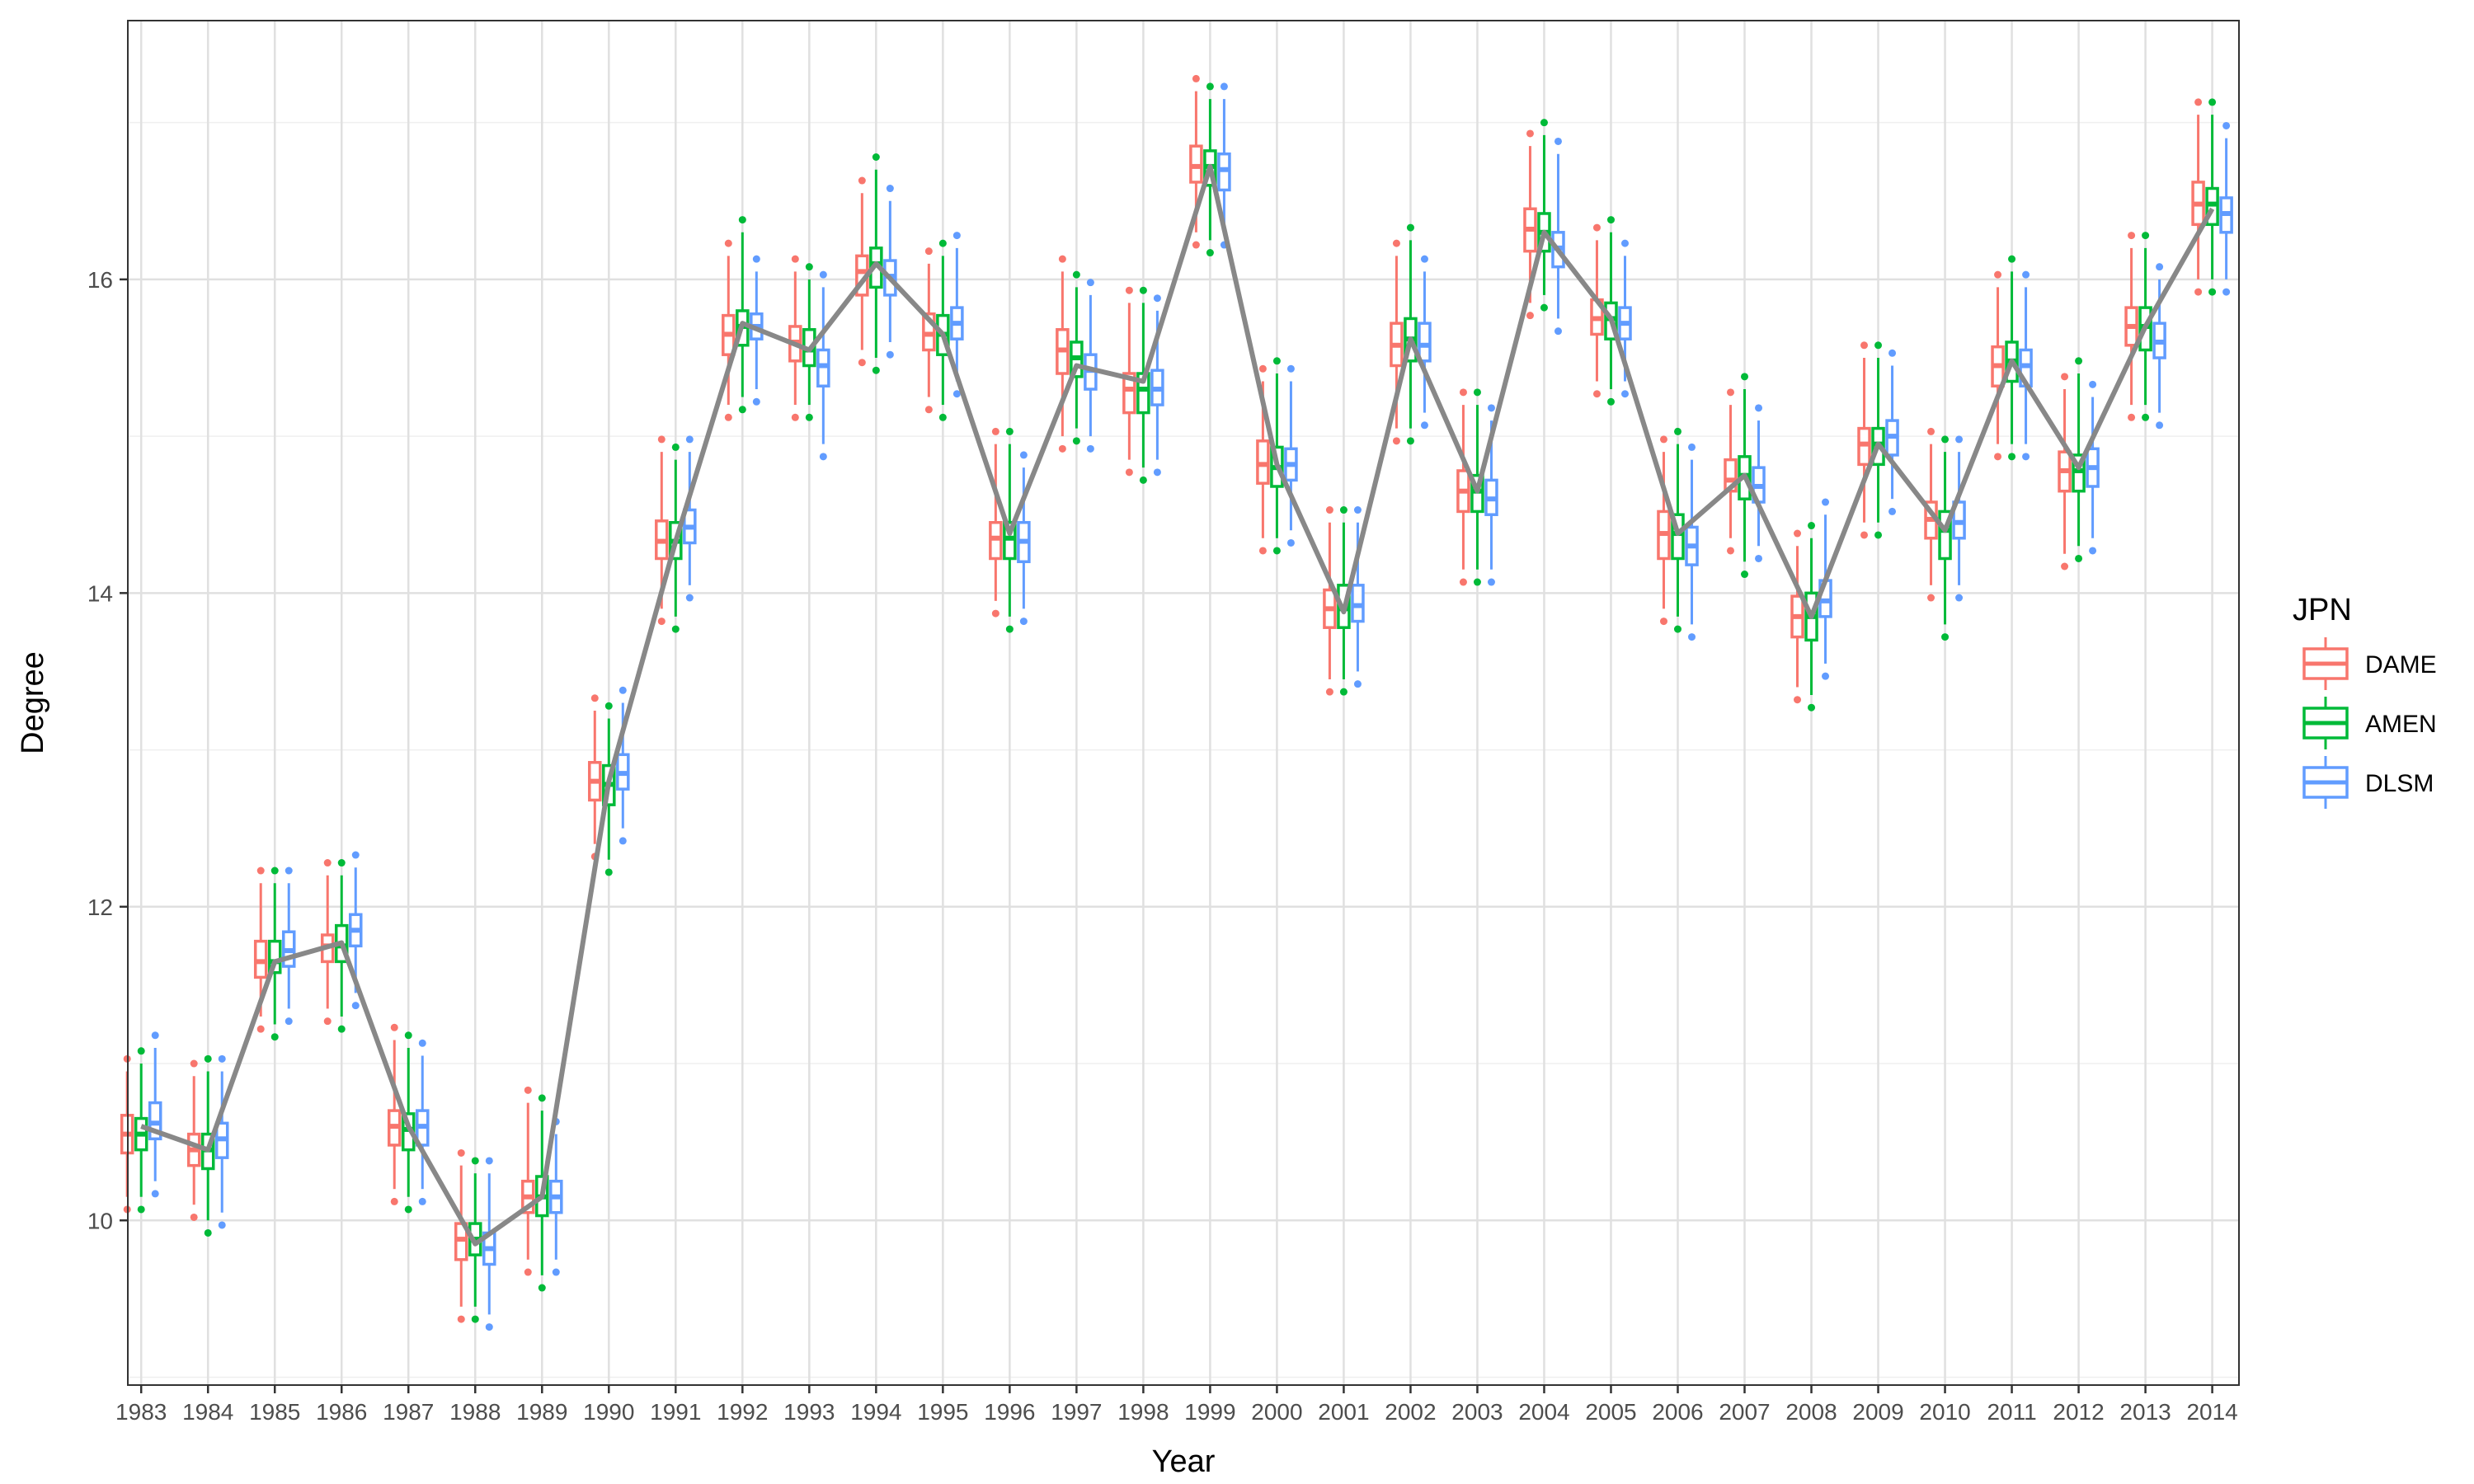 This screenshot has height=1484, width=2474. I want to click on x-tick-label: 1985, so click(274, 1412).